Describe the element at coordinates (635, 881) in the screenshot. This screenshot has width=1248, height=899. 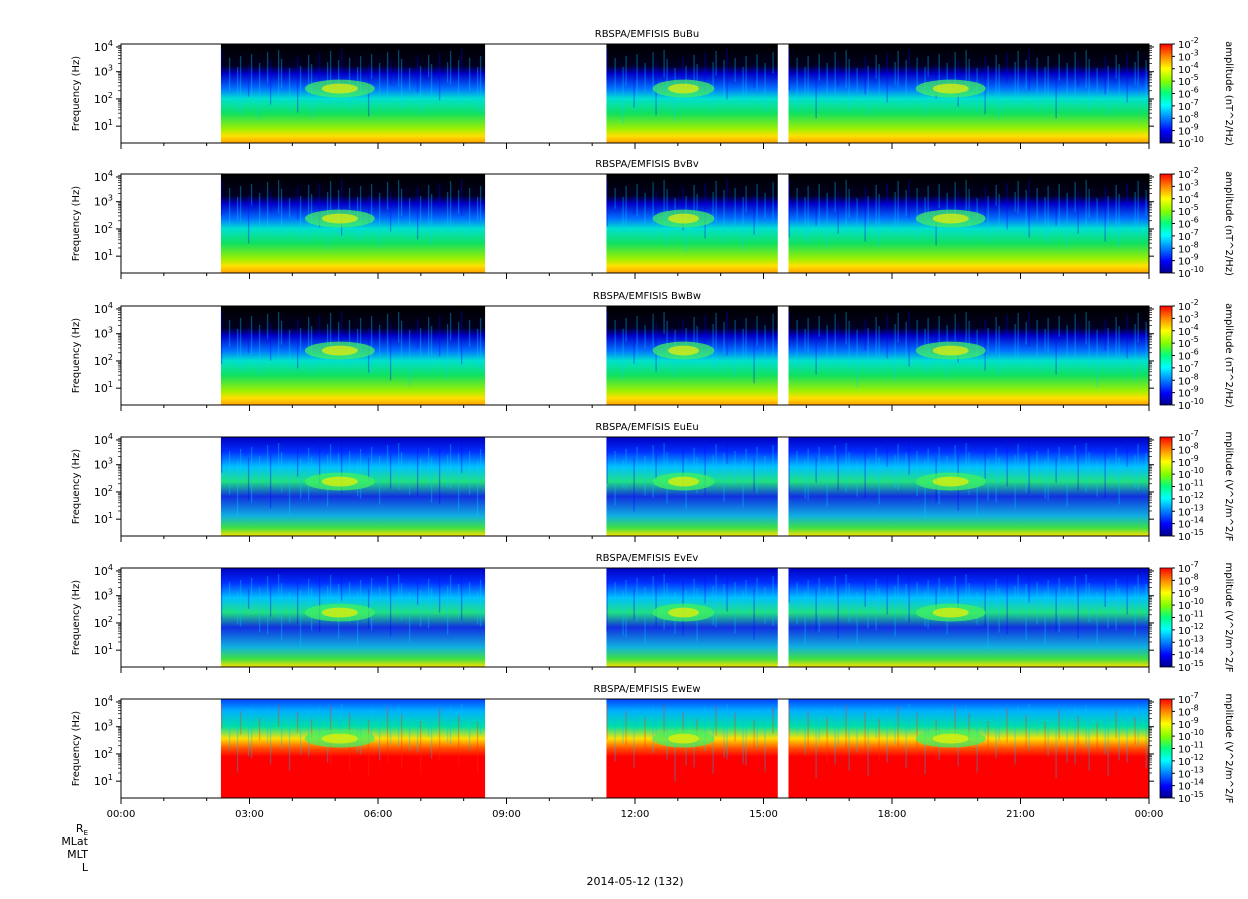
I see `date-label: 2014-05-12 (132)` at that location.